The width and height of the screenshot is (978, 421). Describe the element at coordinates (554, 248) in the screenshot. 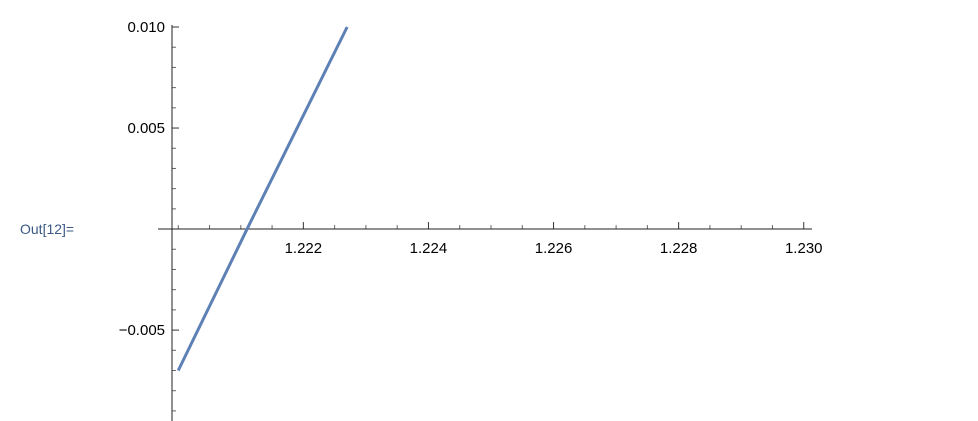

I see `x-tick-label: 1.226` at that location.